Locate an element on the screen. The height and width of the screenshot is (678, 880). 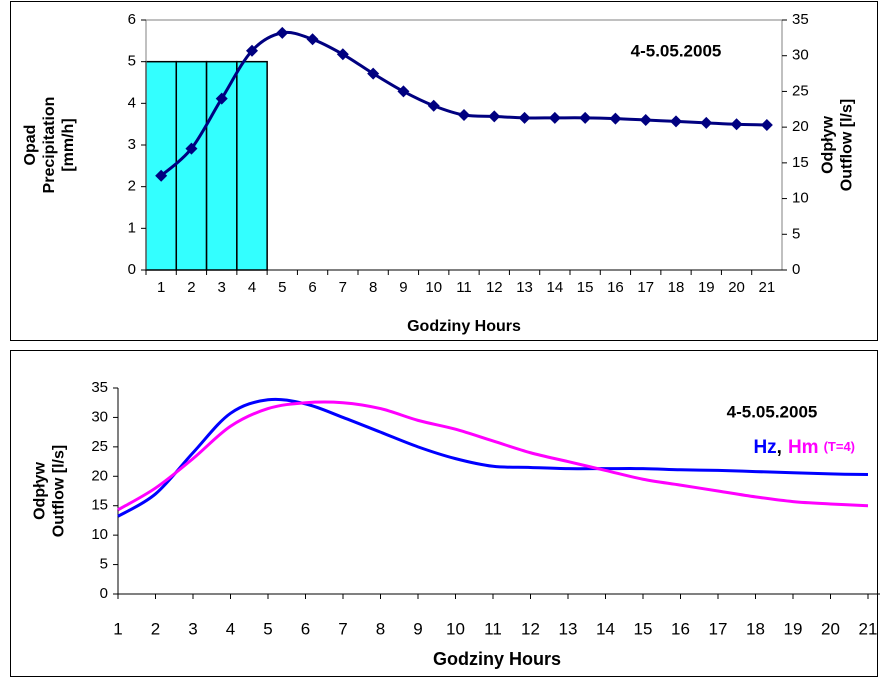
y2-tick-label: 35 is located at coordinates (800, 19).